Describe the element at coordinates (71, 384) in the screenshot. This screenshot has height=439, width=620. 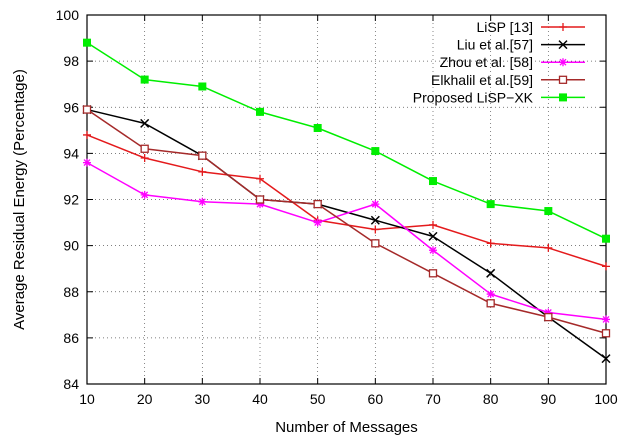
I see `y-tick-label: 84` at that location.